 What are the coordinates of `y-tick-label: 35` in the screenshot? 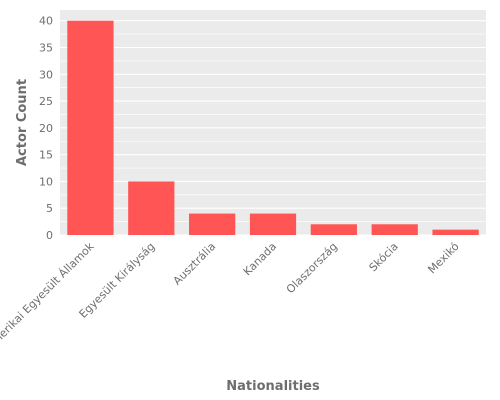 It's located at (46, 48).